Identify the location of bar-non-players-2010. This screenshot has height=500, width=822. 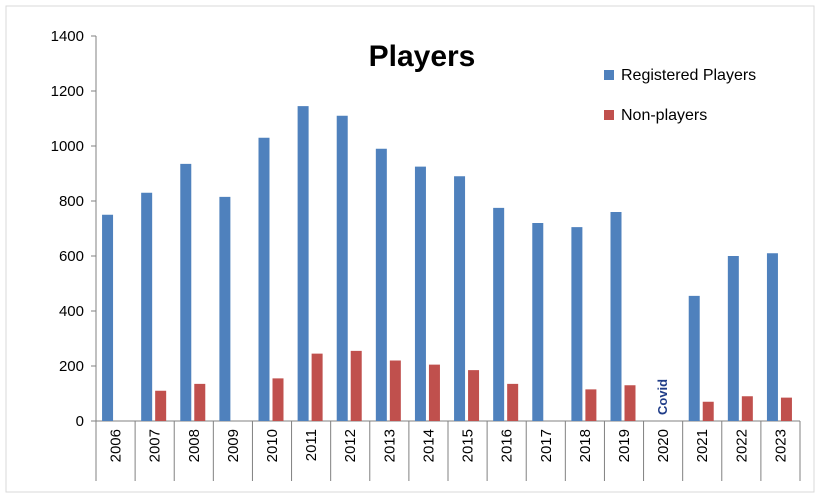
(278, 399).